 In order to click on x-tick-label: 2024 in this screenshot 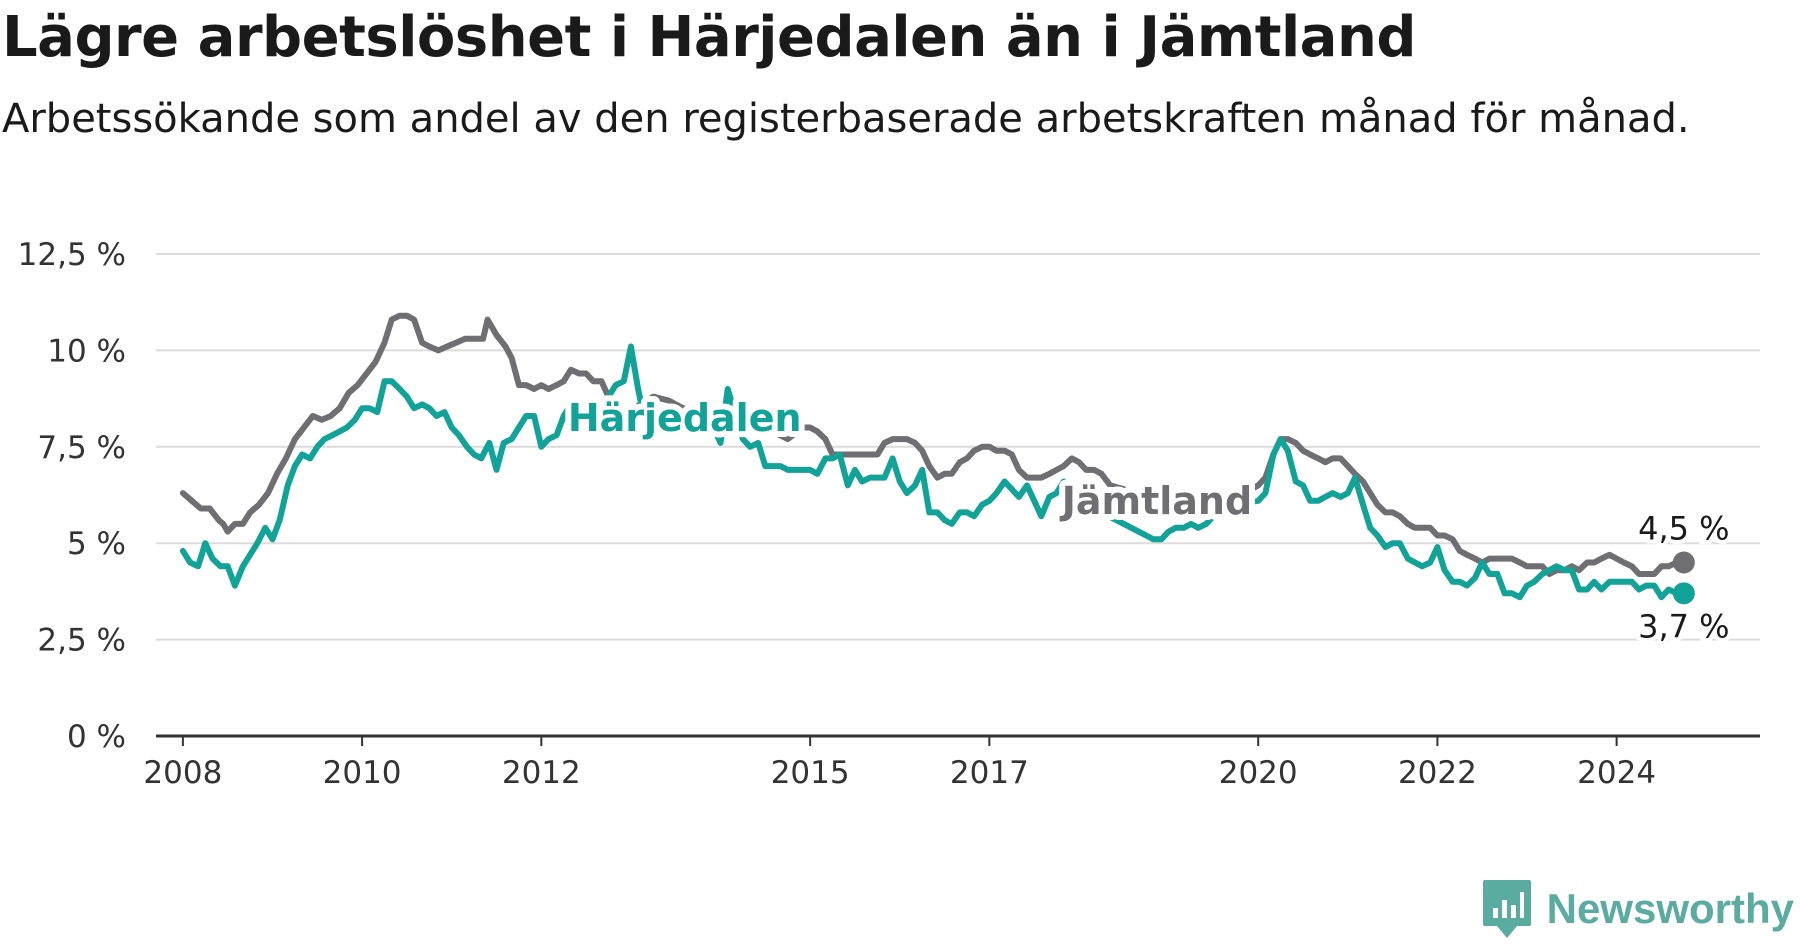, I will do `click(1616, 773)`.